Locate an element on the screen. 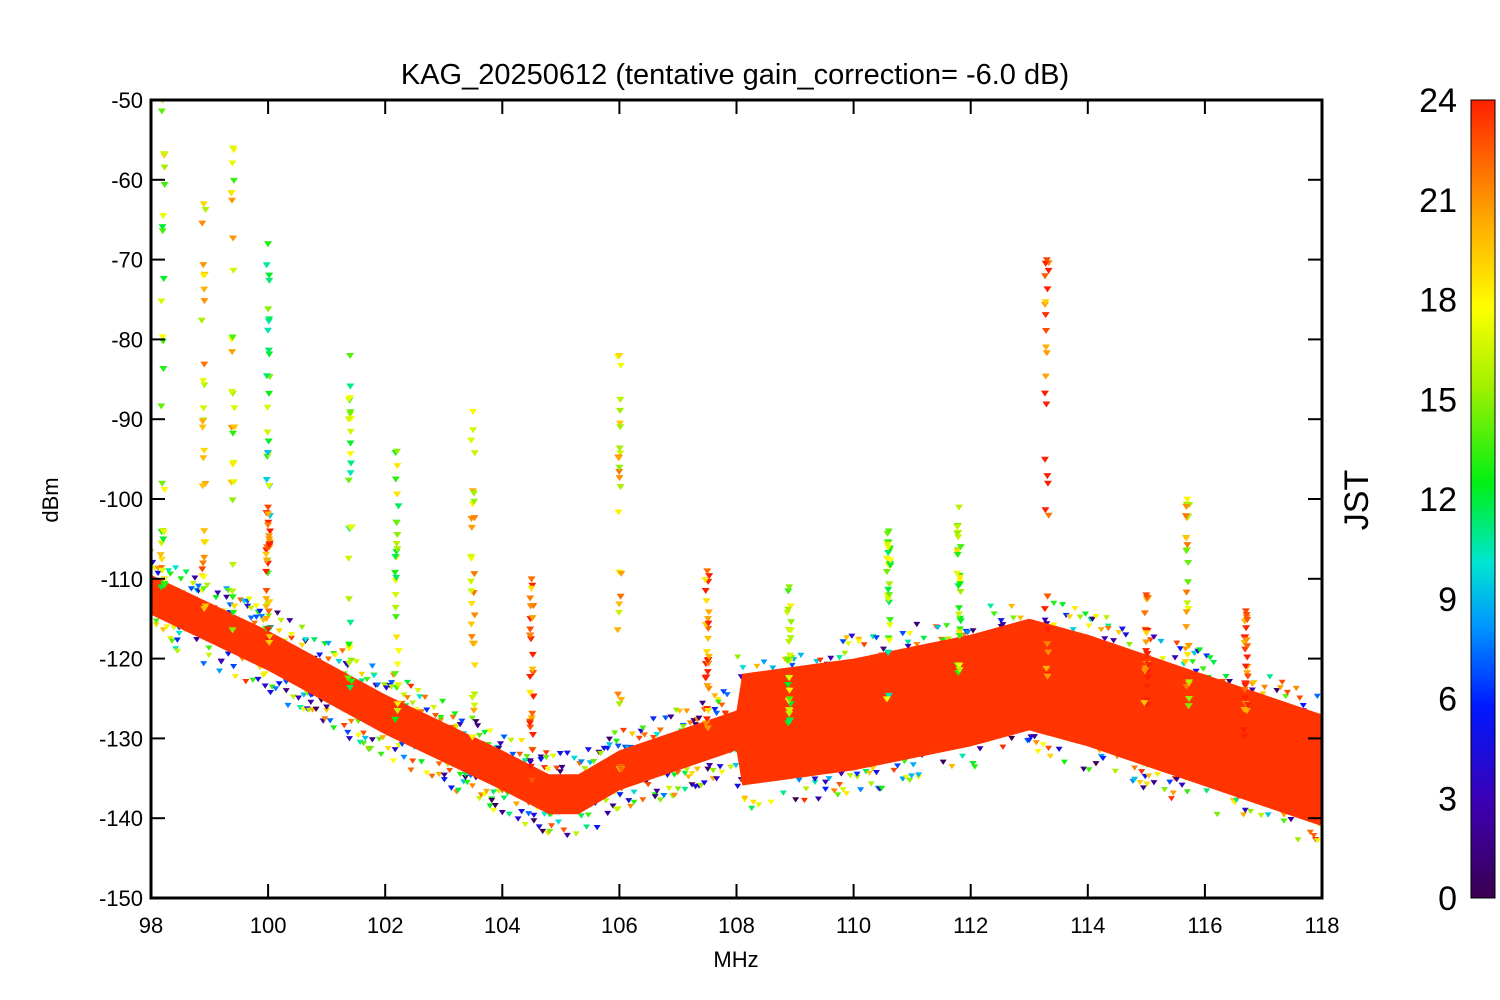  x-tick-label: 100 is located at coordinates (268, 925).